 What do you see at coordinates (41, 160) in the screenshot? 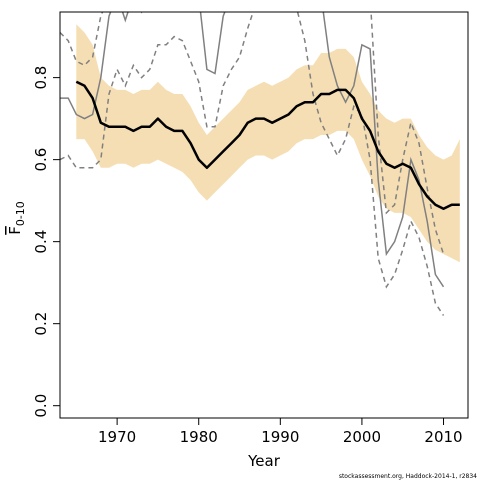
I see `y-tick-label: 0.6` at bounding box center [41, 160].